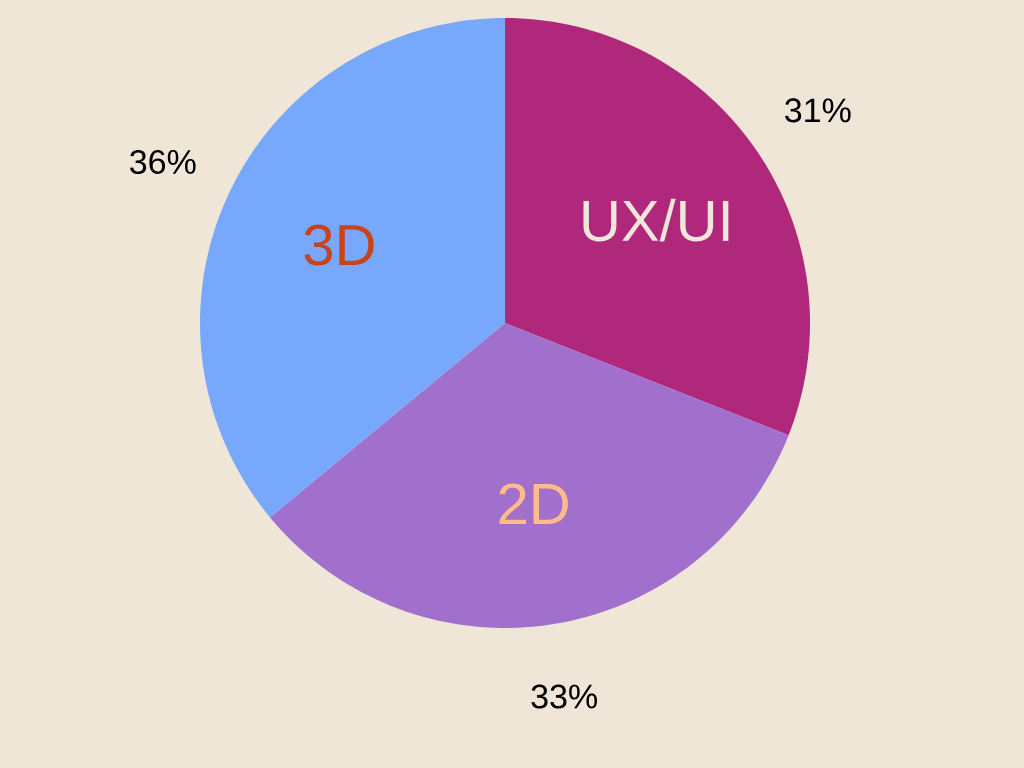  Describe the element at coordinates (656, 220) in the screenshot. I see `slice-label: UX/UI` at that location.